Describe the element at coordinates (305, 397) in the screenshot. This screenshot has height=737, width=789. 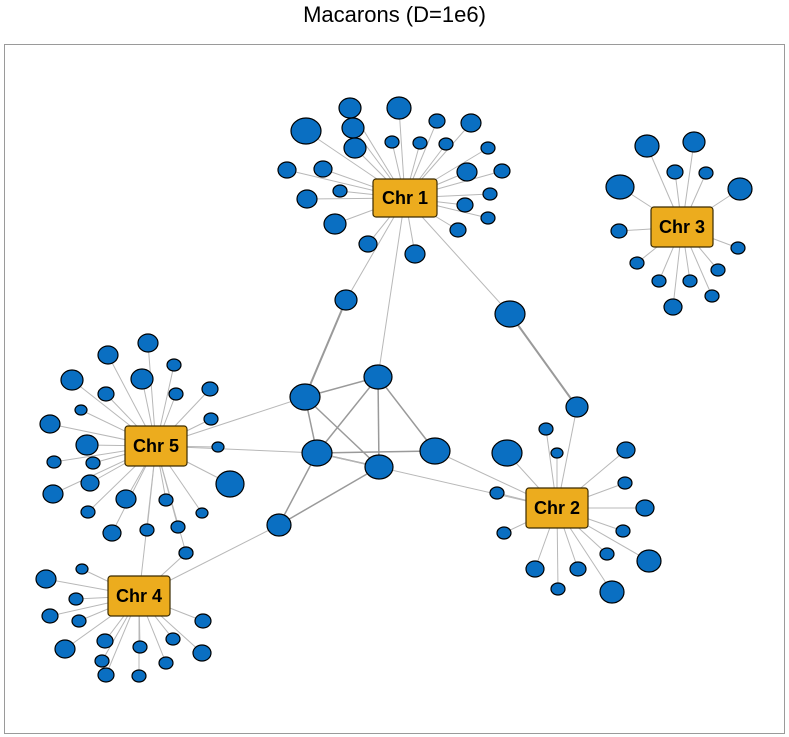
I see `node-connector-m1` at that location.